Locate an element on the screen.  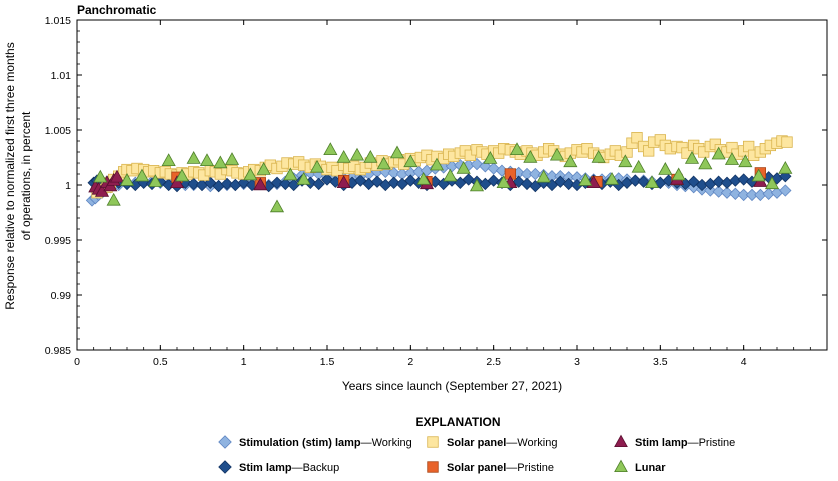
legend-label: Solar panel—Pristine is located at coordinates (500, 468).